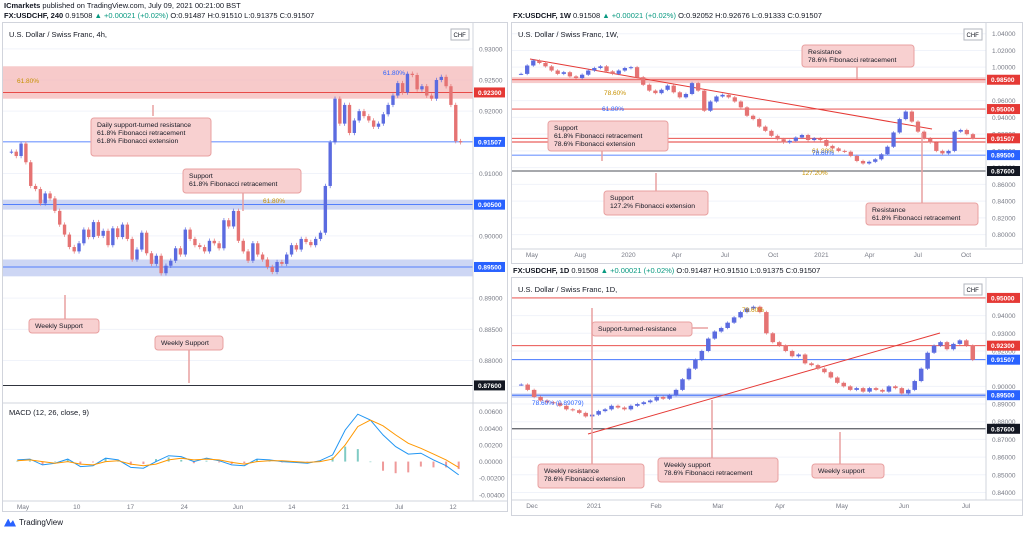 The width and height of the screenshot is (1024, 534). I want to click on price-tick-label: 0.82000, so click(1004, 218).